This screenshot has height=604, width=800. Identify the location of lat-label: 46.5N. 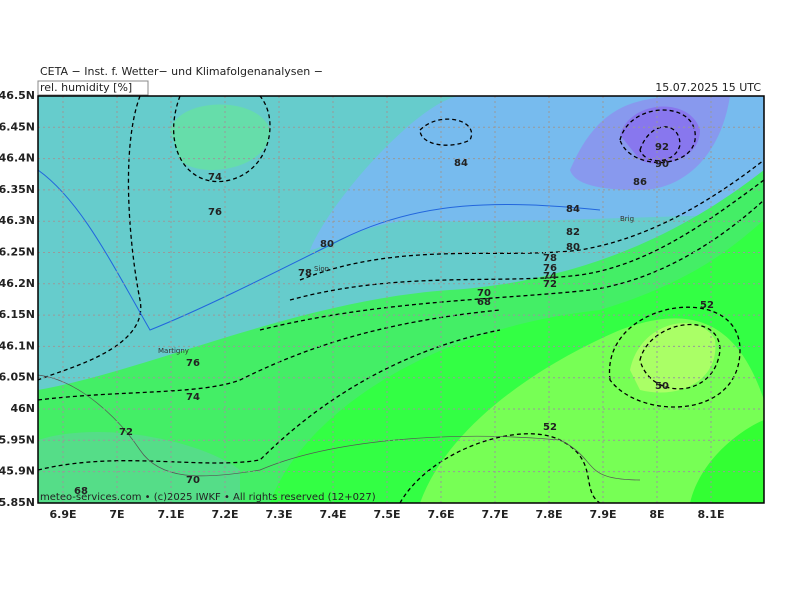
(17, 95).